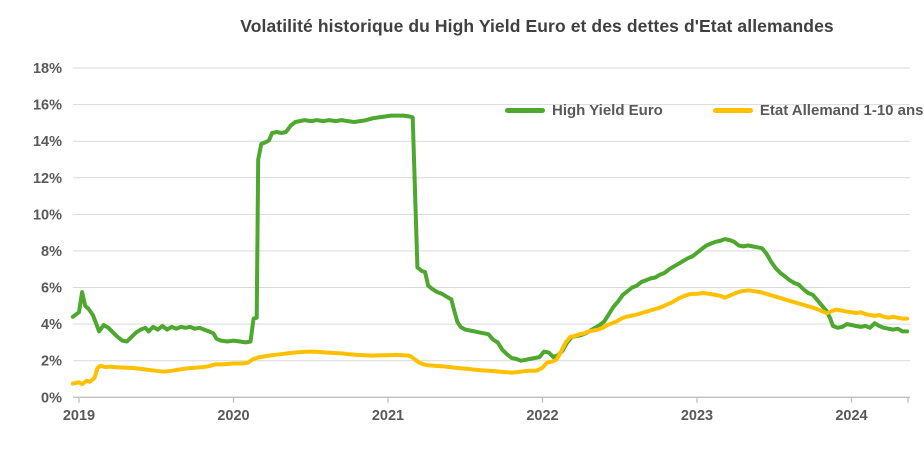 The width and height of the screenshot is (924, 469). I want to click on legend-item-etat-allemand: Etat Allemand 1-10 ans, so click(818, 110).